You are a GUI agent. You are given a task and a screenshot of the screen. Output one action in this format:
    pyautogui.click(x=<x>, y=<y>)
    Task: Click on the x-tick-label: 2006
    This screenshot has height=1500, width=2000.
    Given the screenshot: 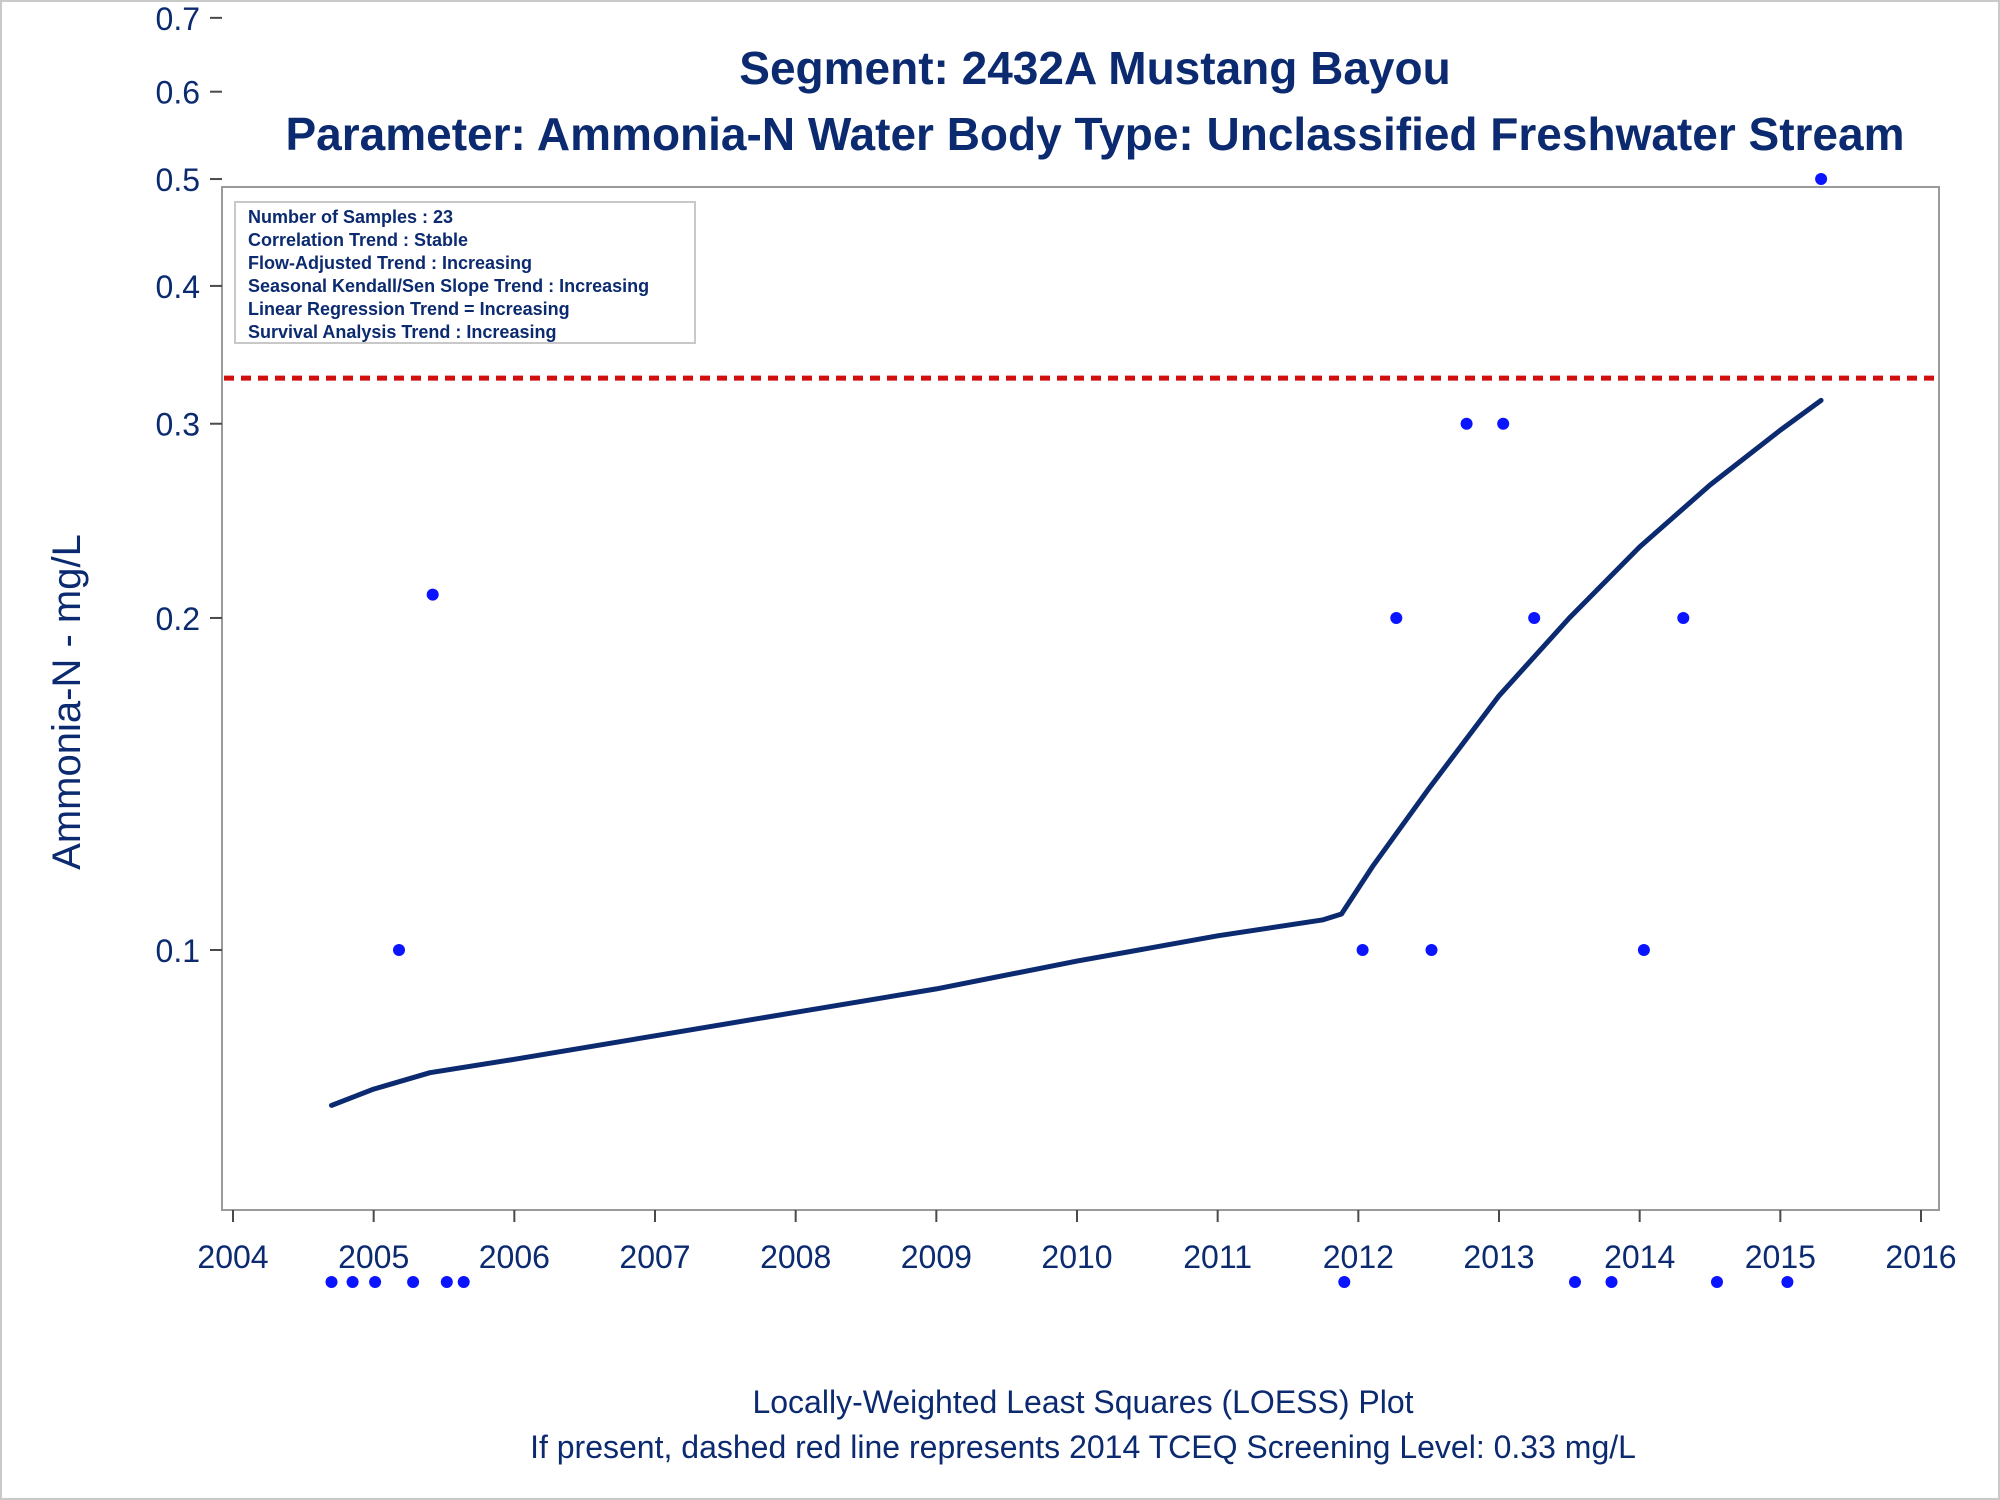 What is the action you would take?
    pyautogui.click(x=514, y=1257)
    